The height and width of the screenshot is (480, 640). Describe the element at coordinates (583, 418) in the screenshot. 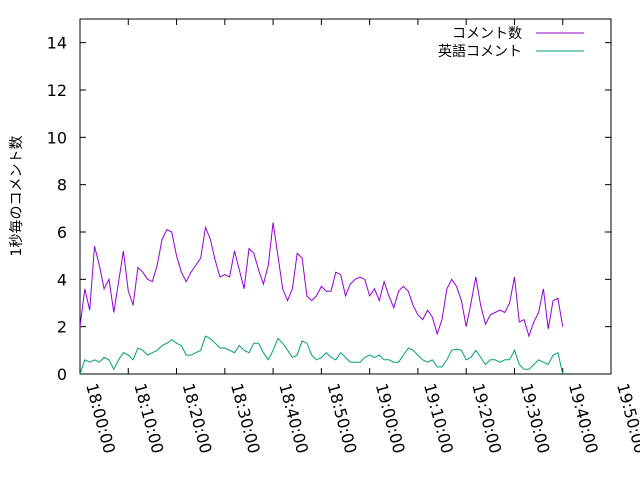

I see `x-tick-label: 19:40:00` at that location.